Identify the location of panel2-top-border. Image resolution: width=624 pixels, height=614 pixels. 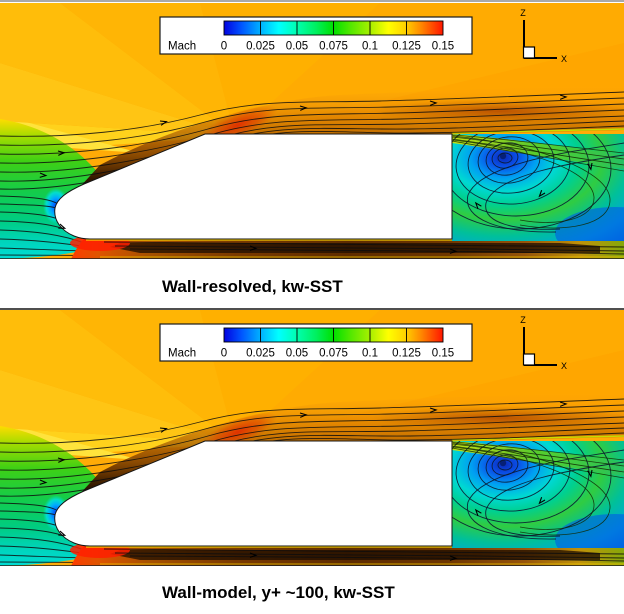
(312, 309).